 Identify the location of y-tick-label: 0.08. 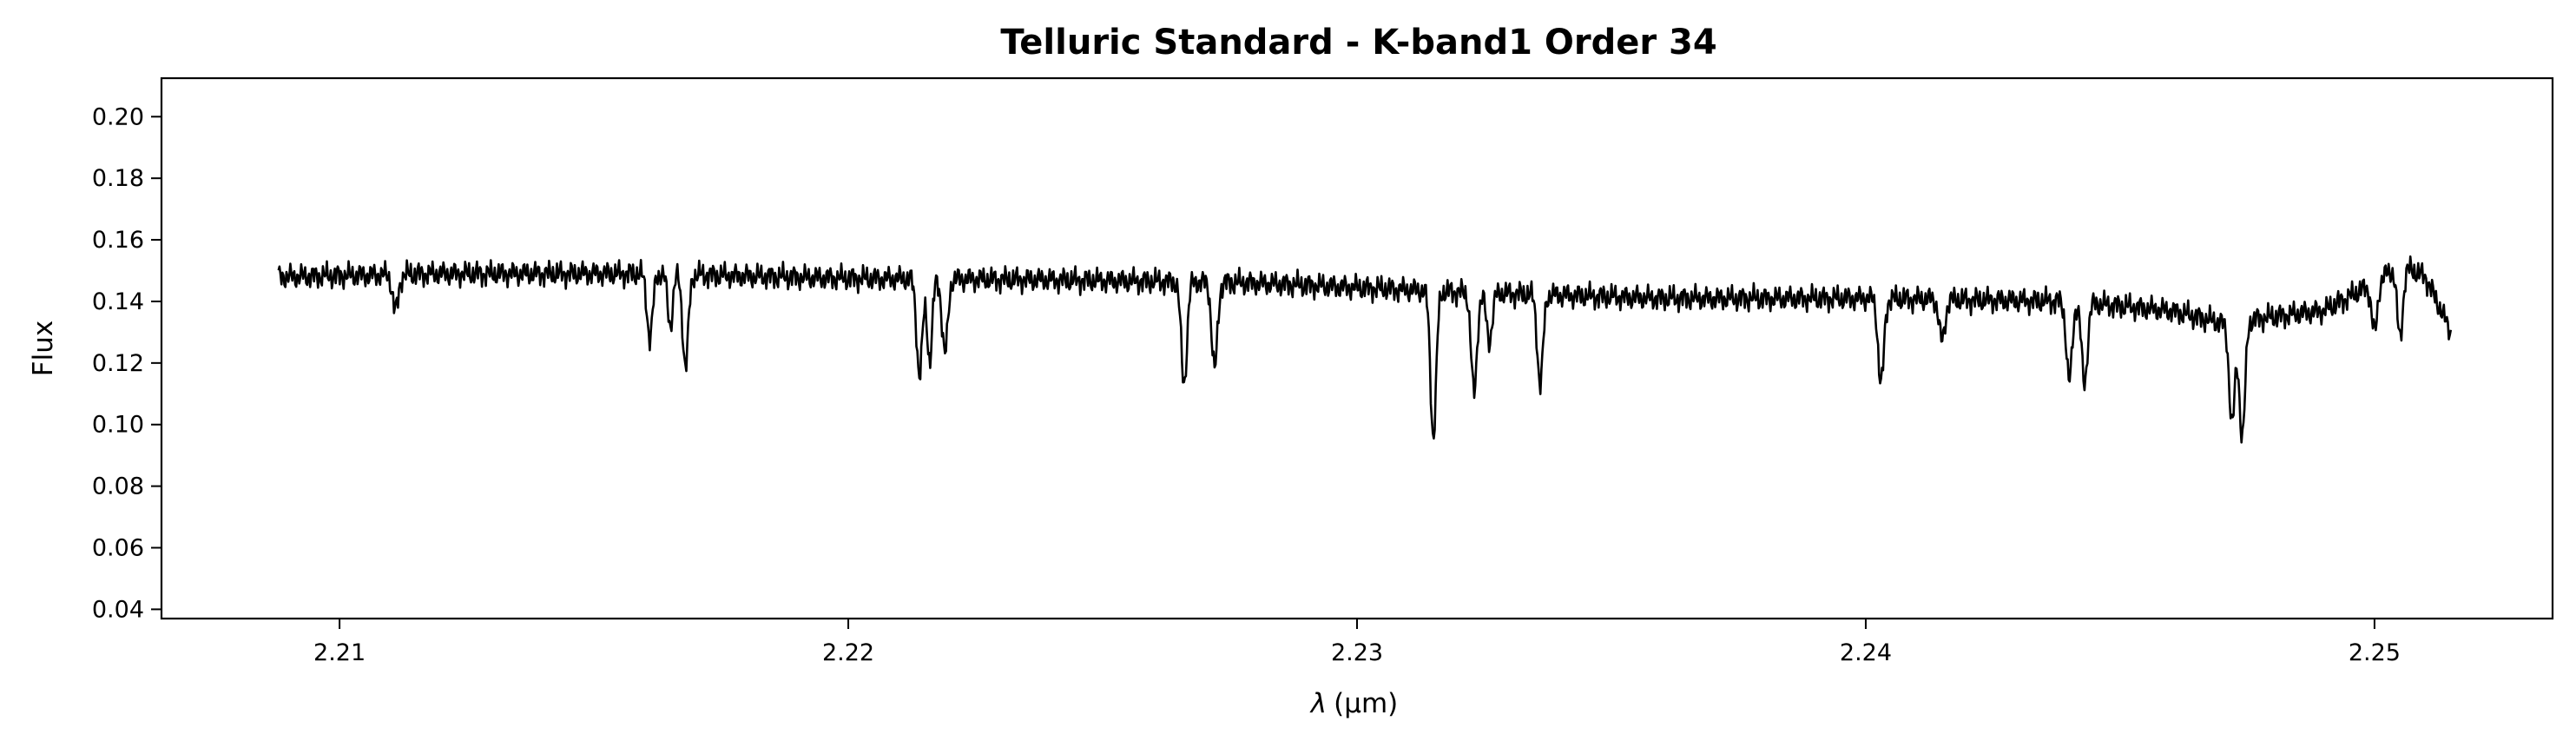
(118, 486).